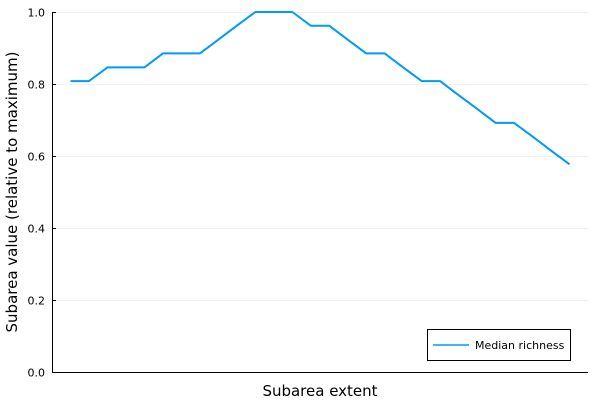 The width and height of the screenshot is (600, 405). I want to click on legend: Median richness, so click(499, 345).